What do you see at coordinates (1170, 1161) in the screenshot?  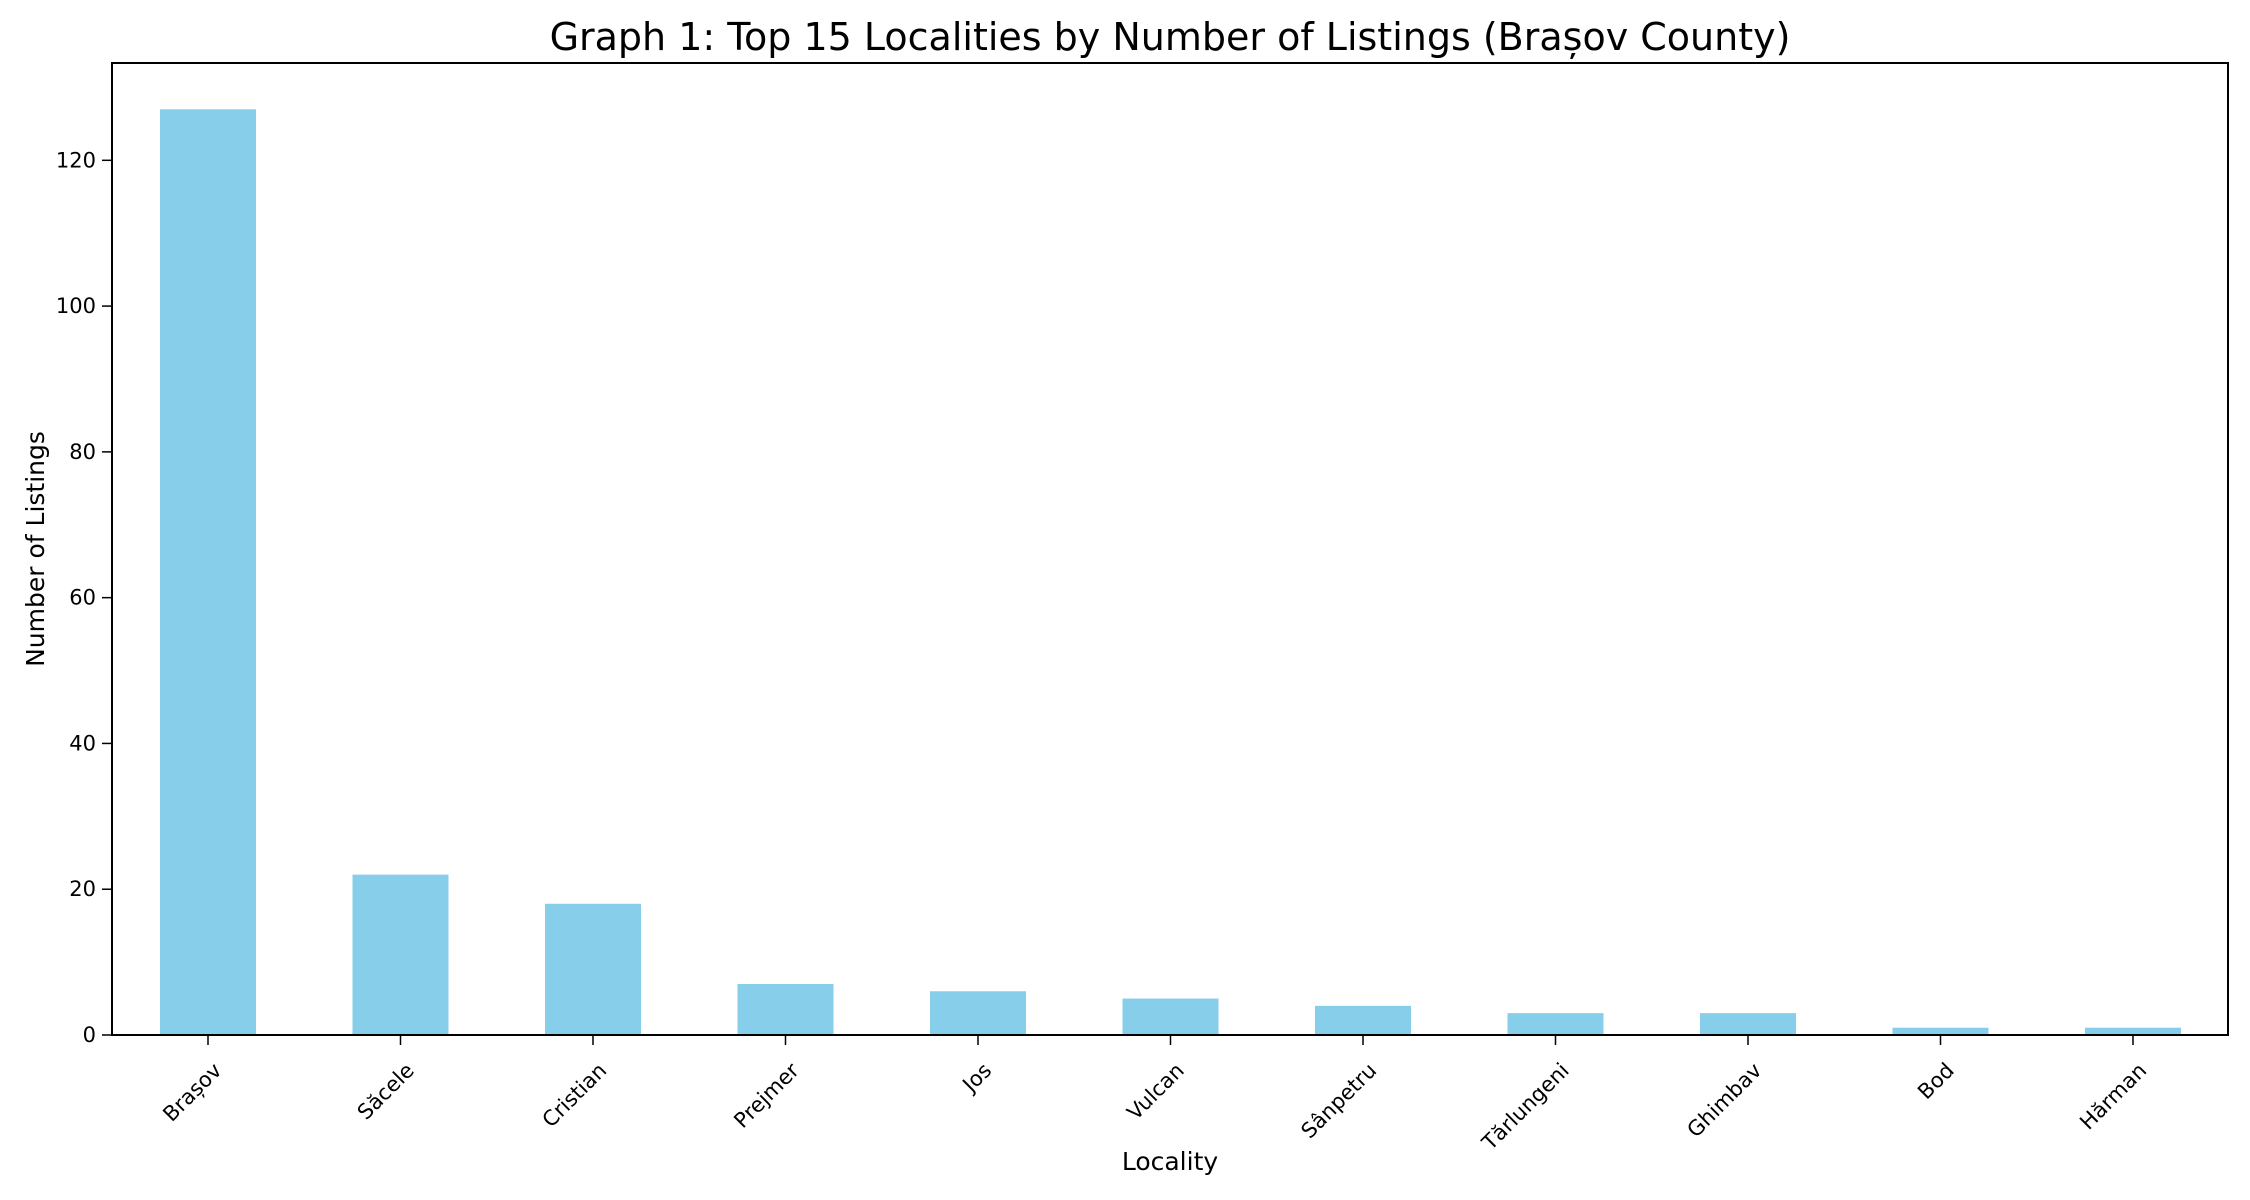 I see `x-axis-label: Locality` at bounding box center [1170, 1161].